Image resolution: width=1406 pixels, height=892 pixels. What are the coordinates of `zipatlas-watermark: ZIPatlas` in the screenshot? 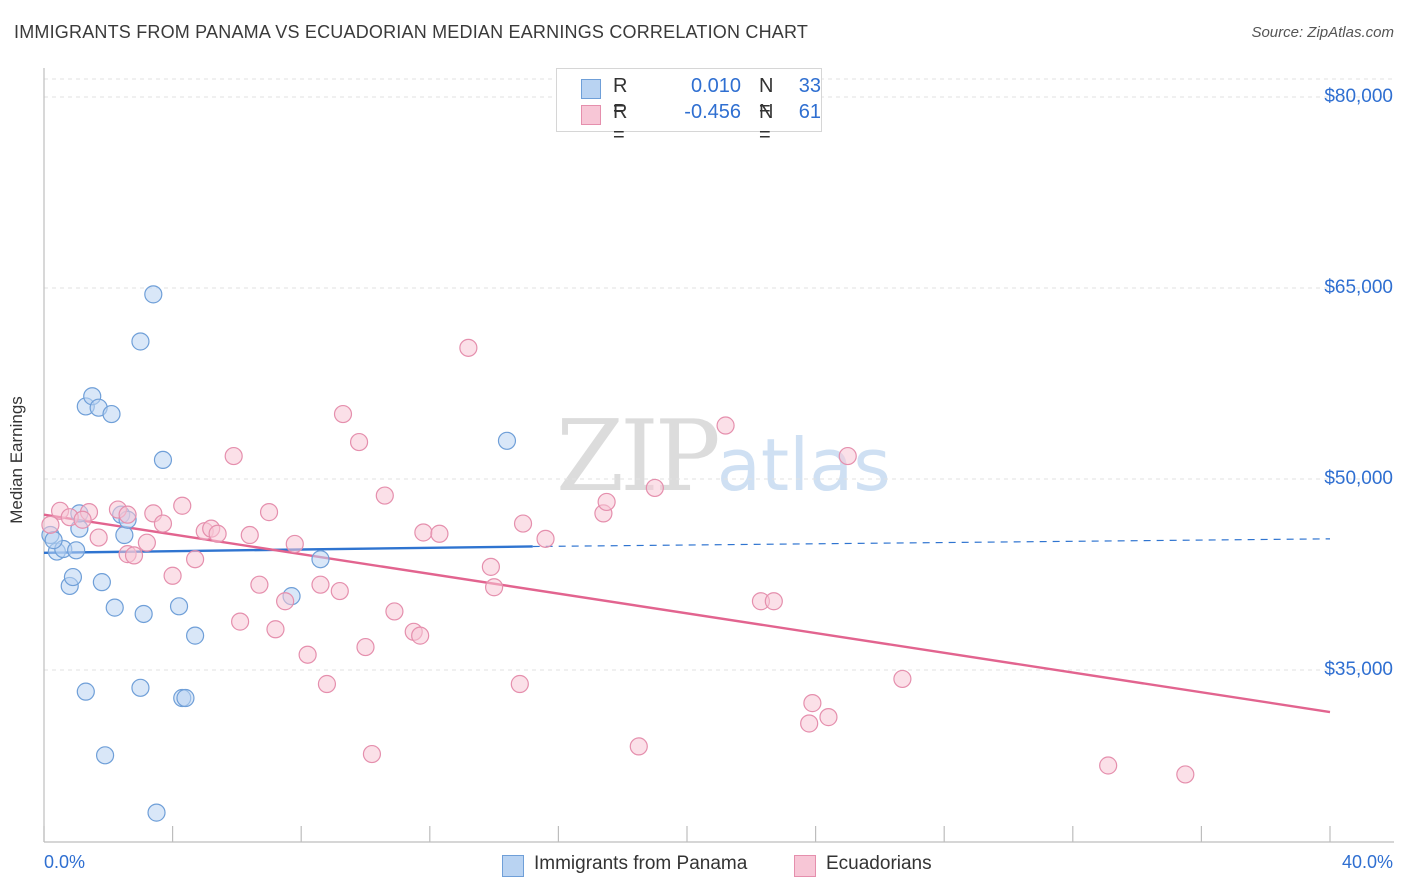 It's located at (723, 457).